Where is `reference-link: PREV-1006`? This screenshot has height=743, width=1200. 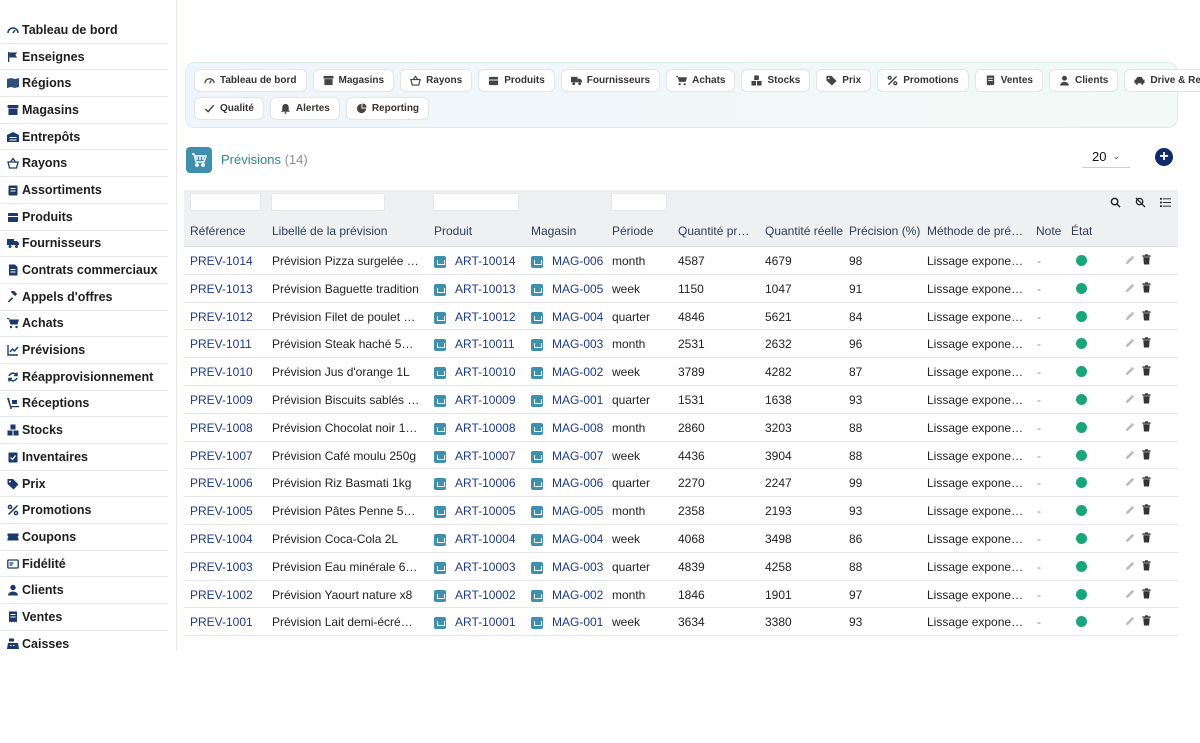 reference-link: PREV-1006 is located at coordinates (221, 483).